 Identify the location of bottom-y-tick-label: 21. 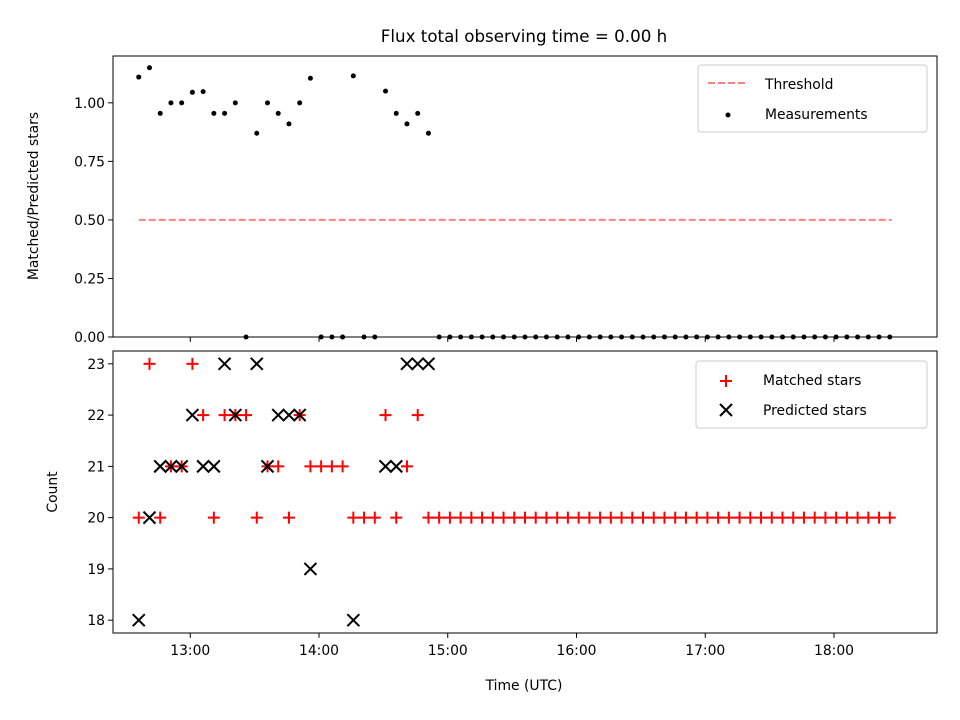
(96, 467).